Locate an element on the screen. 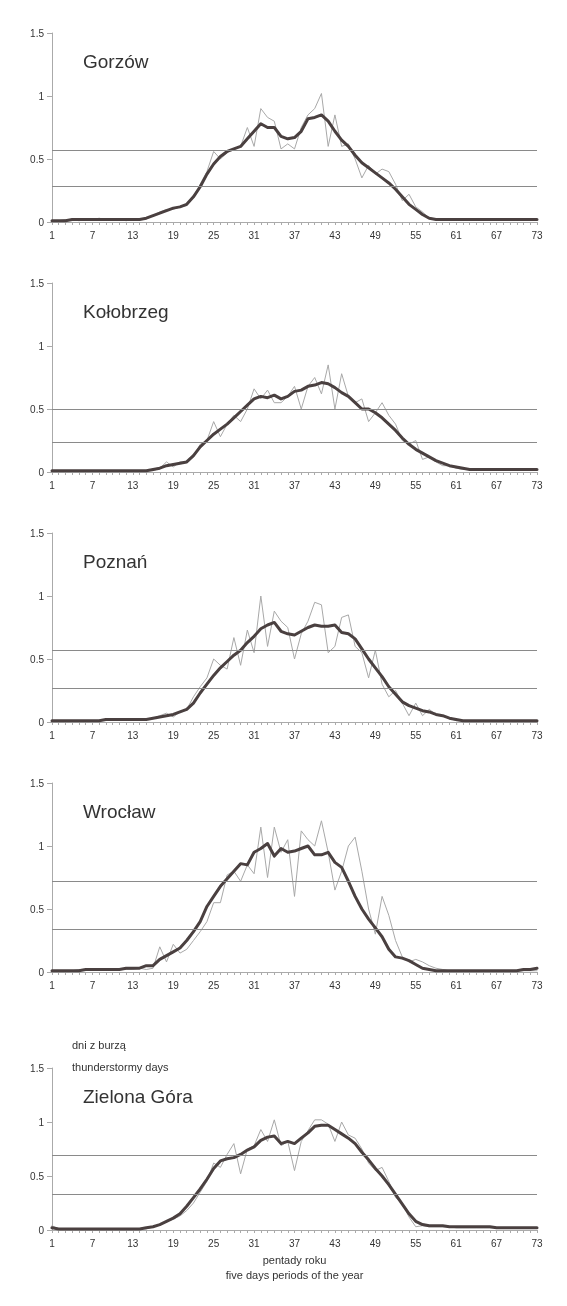  text: Zielona Góra is located at coordinates (138, 1096).